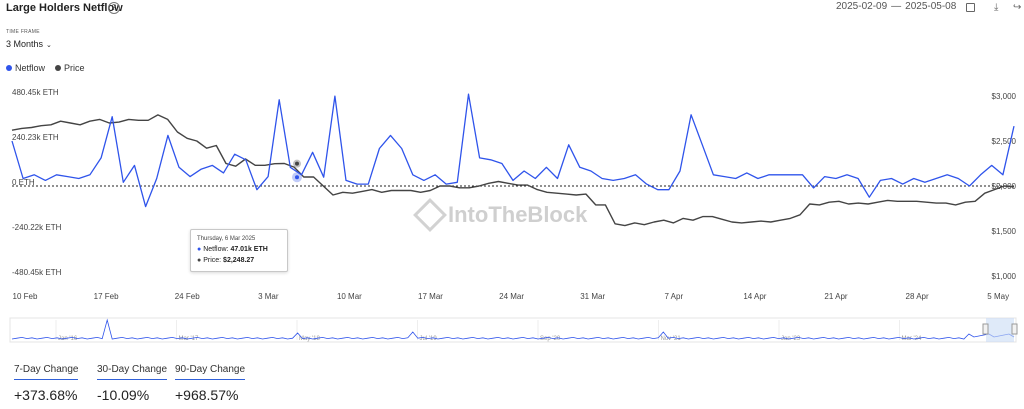 This screenshot has height=409, width=1024. I want to click on x-tick-label: 28 Apr, so click(917, 296).